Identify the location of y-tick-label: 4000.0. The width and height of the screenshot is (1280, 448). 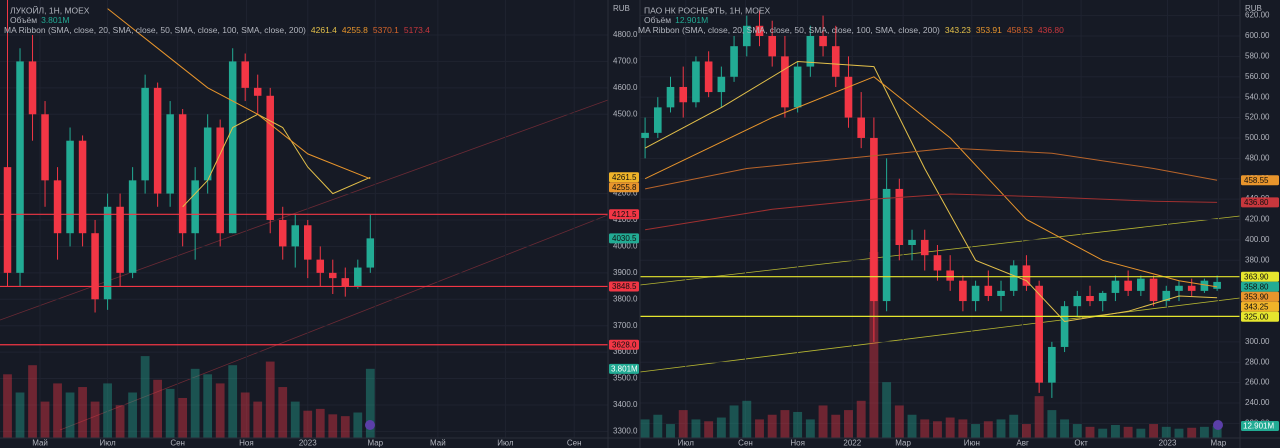
(625, 246).